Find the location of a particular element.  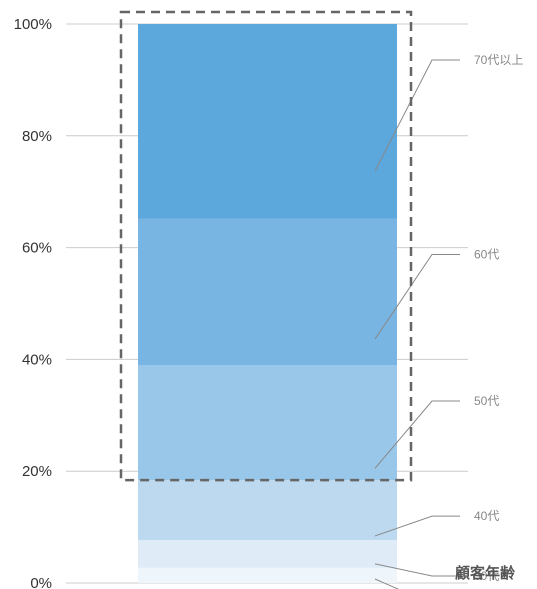

y-tick-label: 100% is located at coordinates (33, 24).